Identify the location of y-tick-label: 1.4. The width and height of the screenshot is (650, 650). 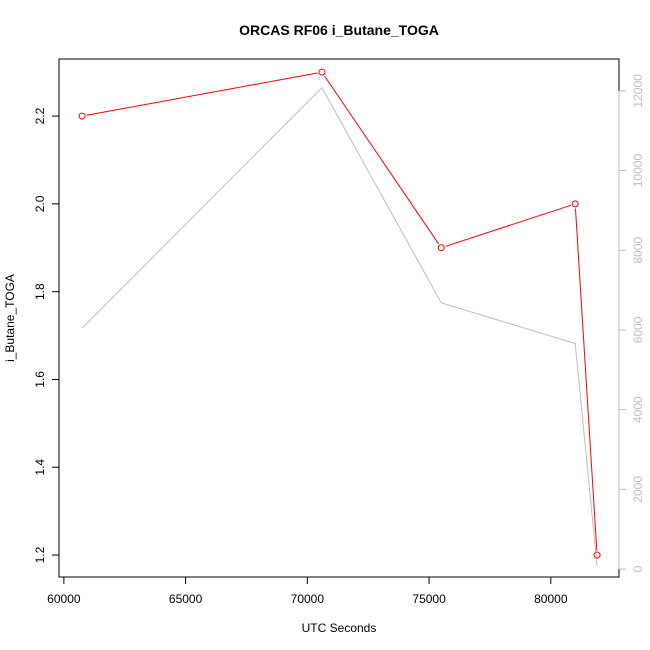
(40, 467).